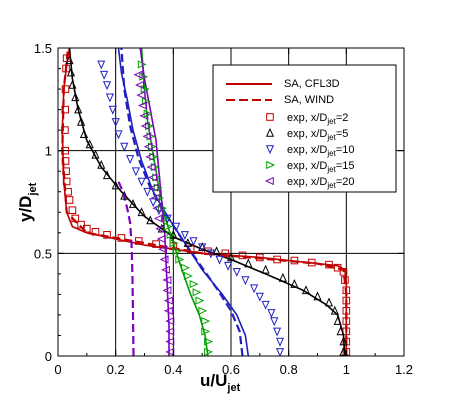 Image resolution: width=450 pixels, height=401 pixels. What do you see at coordinates (220, 382) in the screenshot?
I see `x-axis-title: u/Ujet` at bounding box center [220, 382].